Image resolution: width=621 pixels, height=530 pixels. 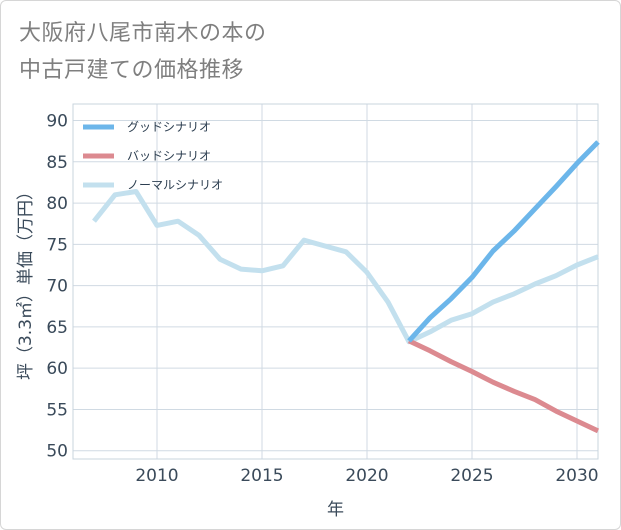 What do you see at coordinates (471, 476) in the screenshot?
I see `x-tick-label: 2025` at bounding box center [471, 476].